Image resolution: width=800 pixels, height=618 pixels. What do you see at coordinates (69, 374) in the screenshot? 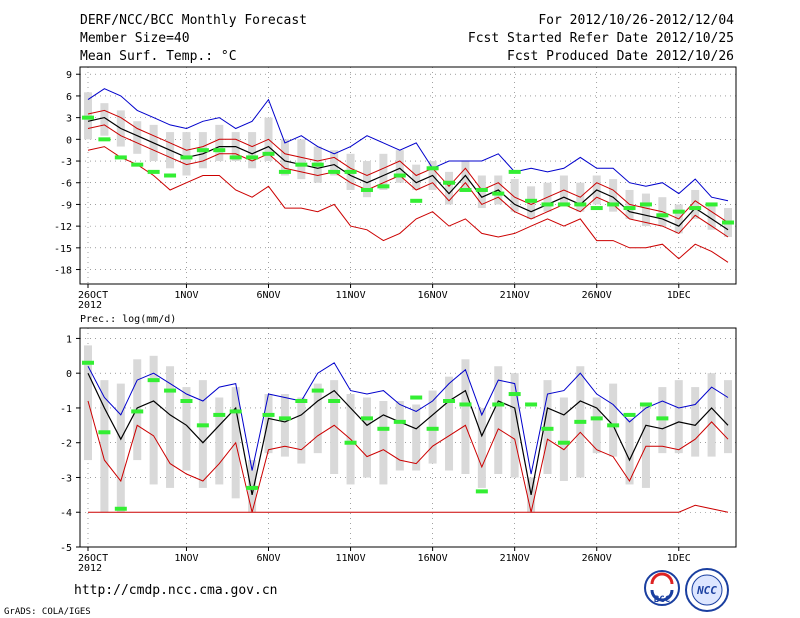
I see `y-tick-label: 0` at bounding box center [69, 374].